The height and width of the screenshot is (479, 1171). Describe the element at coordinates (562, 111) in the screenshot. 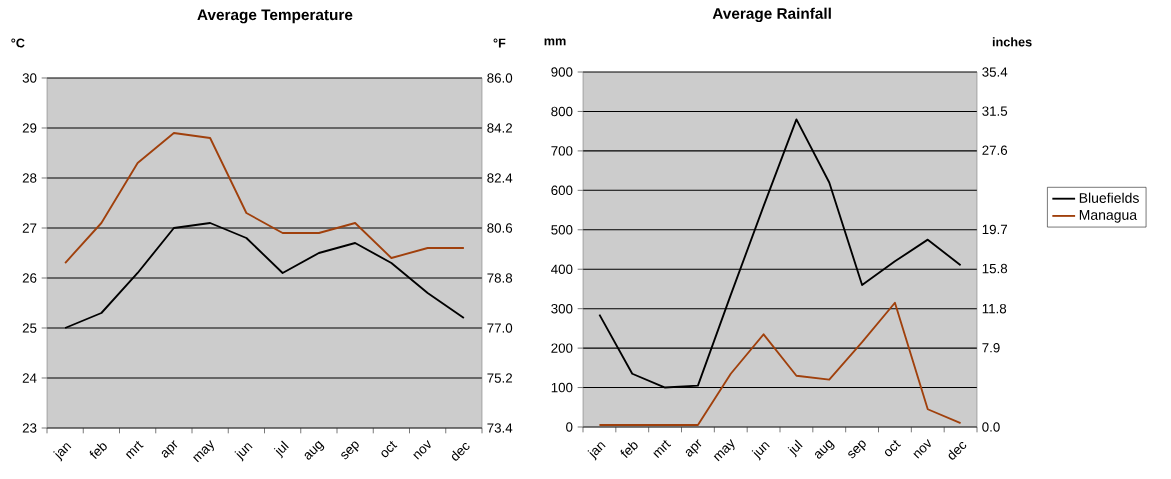

I see `y-tick-label: 800` at that location.